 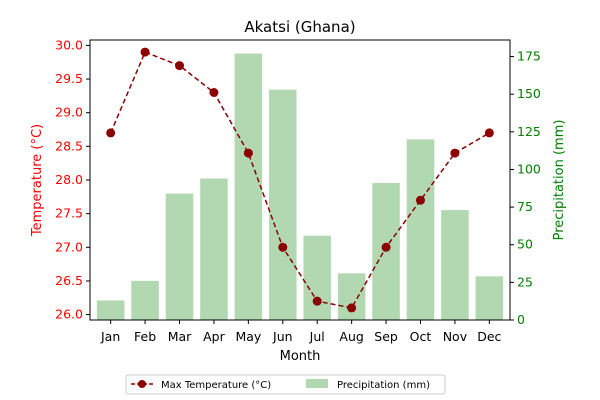 What do you see at coordinates (69, 145) in the screenshot?
I see `left-tick-label: 28.5` at bounding box center [69, 145].